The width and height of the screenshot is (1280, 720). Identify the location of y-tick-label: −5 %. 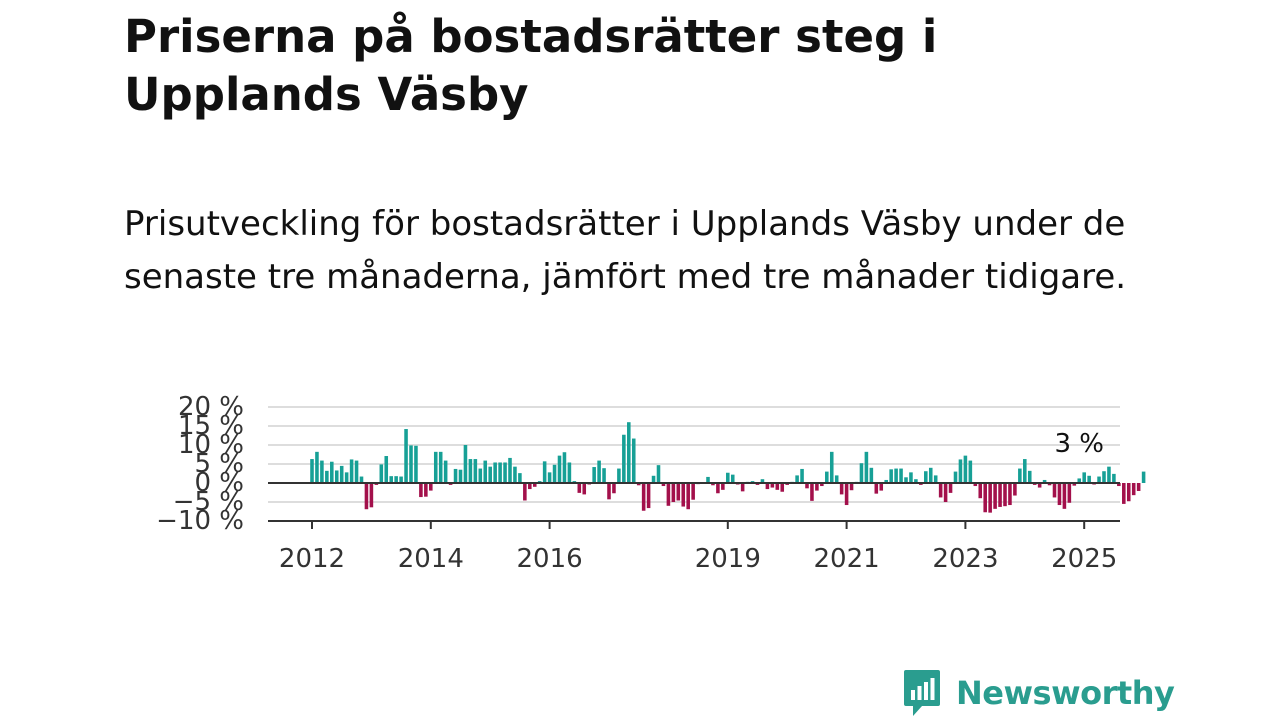
(208, 502).